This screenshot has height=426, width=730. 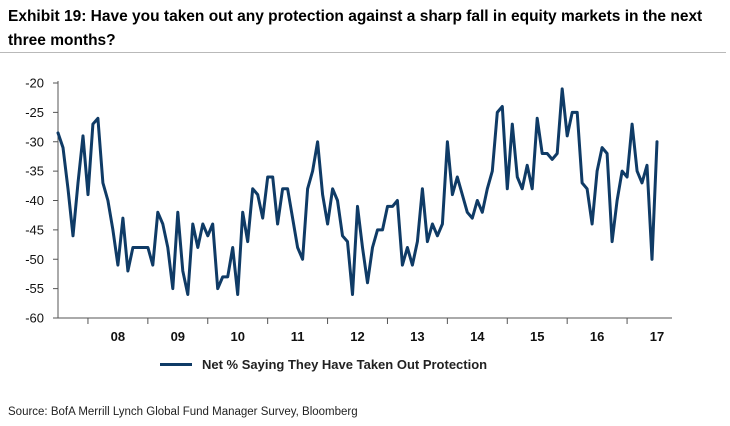 What do you see at coordinates (34, 229) in the screenshot?
I see `y-tick-label: -45` at bounding box center [34, 229].